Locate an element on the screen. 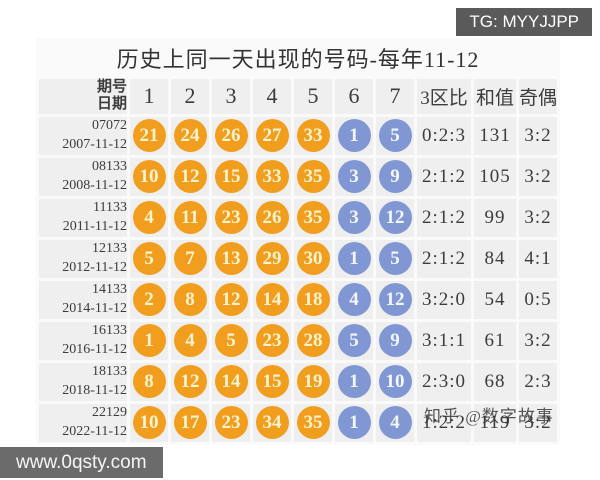  front-number-ball: 28 is located at coordinates (313, 340).